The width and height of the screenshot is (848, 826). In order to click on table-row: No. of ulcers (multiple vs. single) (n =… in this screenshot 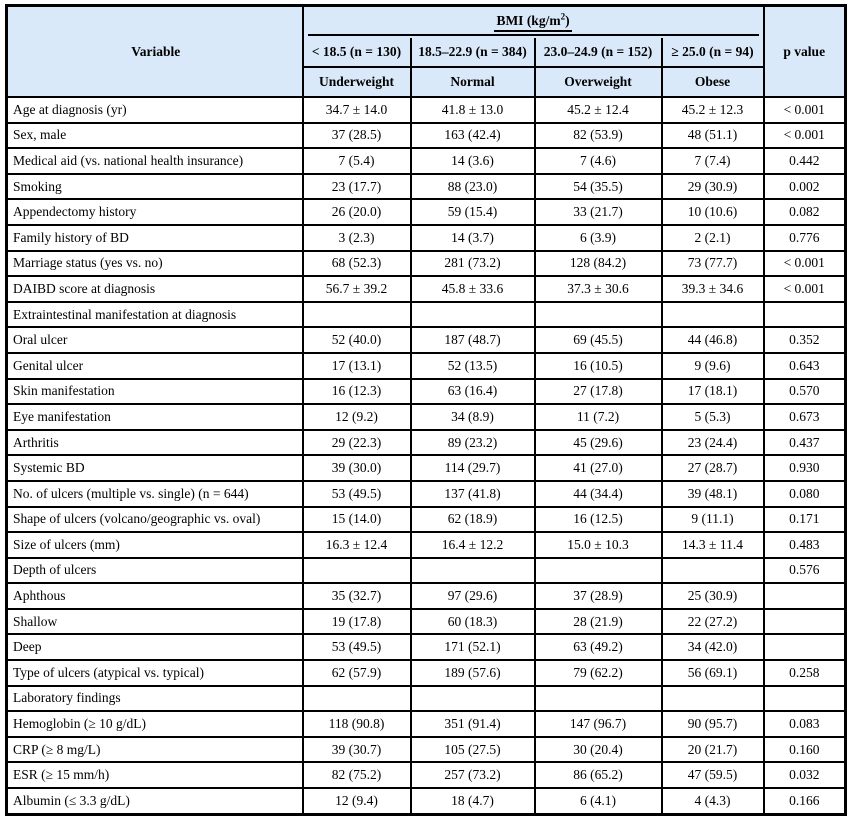, I will do `click(426, 493)`.